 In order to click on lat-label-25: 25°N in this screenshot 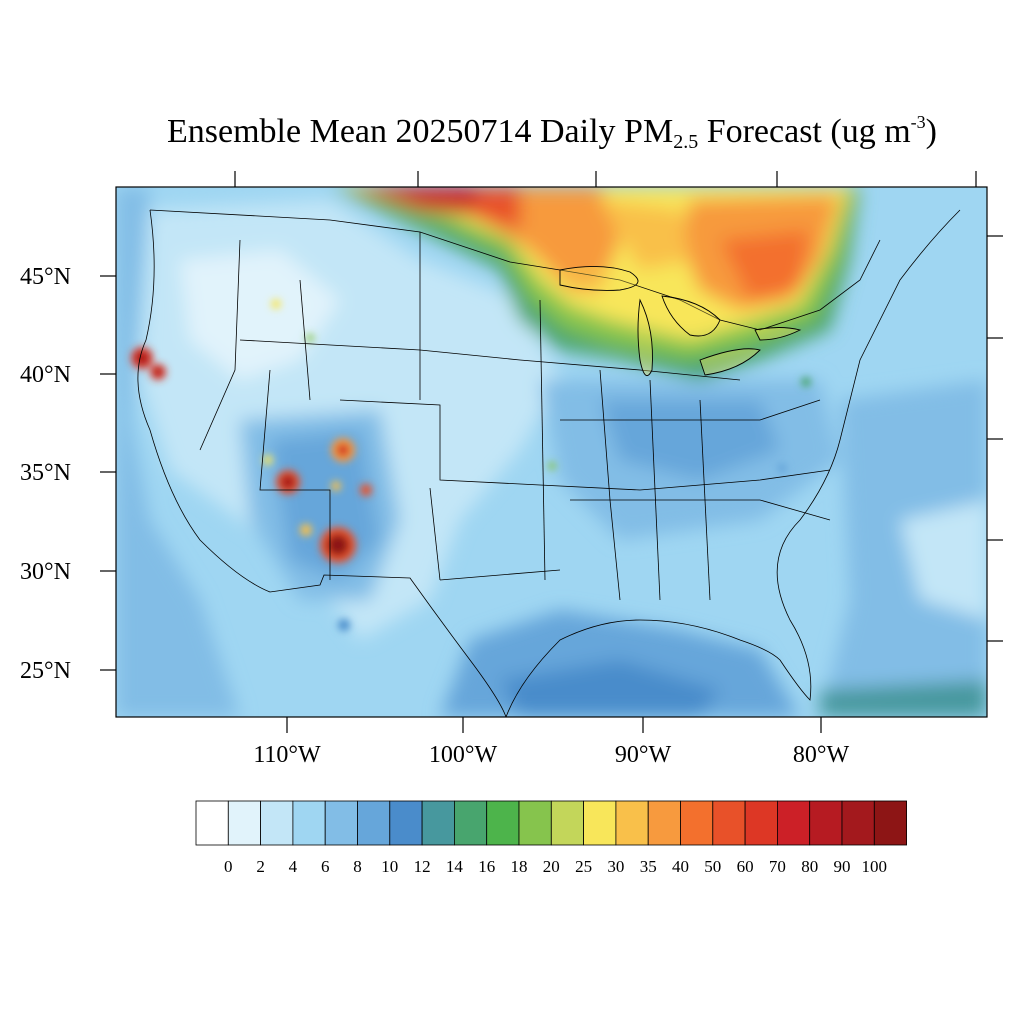, I will do `click(45, 671)`.